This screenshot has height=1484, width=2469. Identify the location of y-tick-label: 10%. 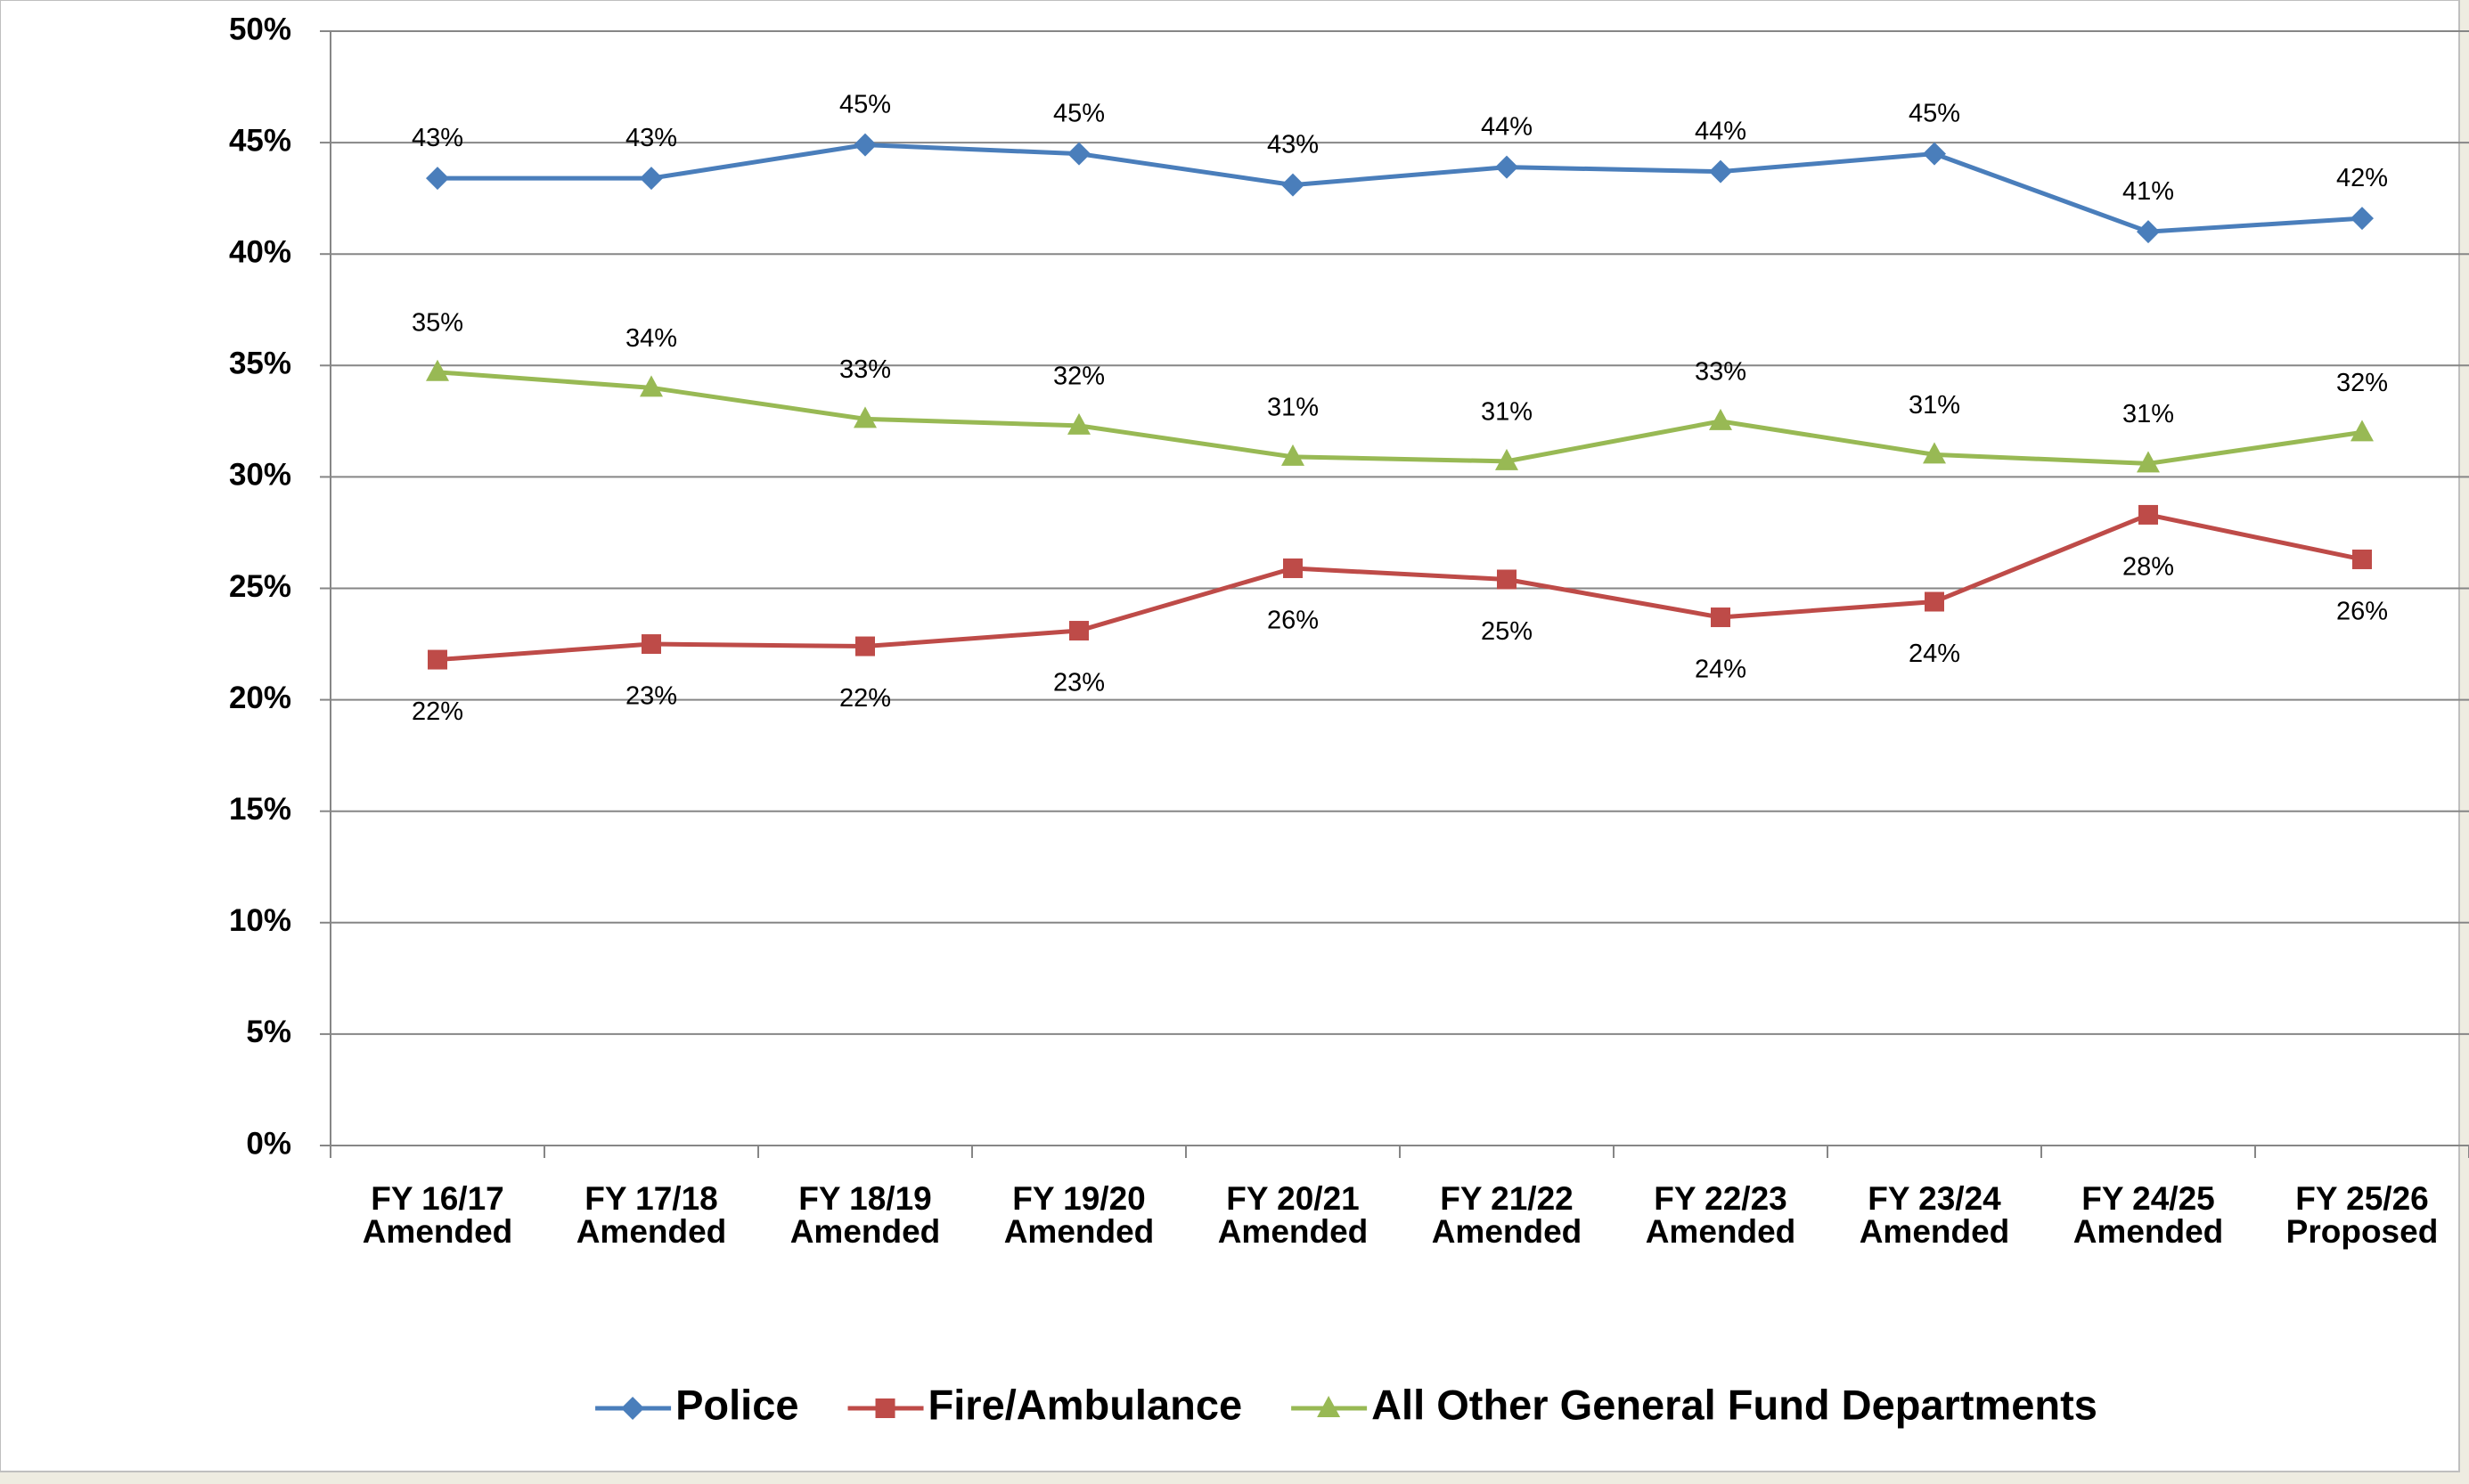
(260, 920).